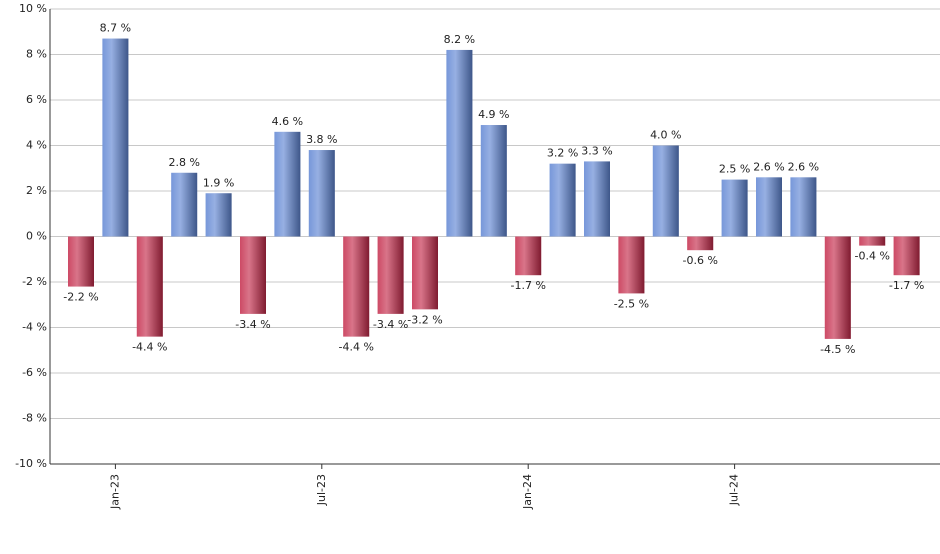 The width and height of the screenshot is (940, 554). What do you see at coordinates (80, 297) in the screenshot?
I see `value-label: -2.2 %` at bounding box center [80, 297].